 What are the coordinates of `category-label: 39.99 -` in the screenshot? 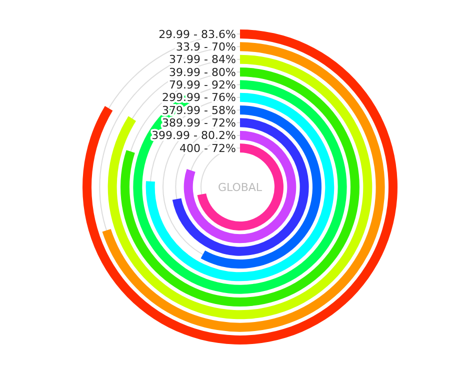 It's located at (188, 72).